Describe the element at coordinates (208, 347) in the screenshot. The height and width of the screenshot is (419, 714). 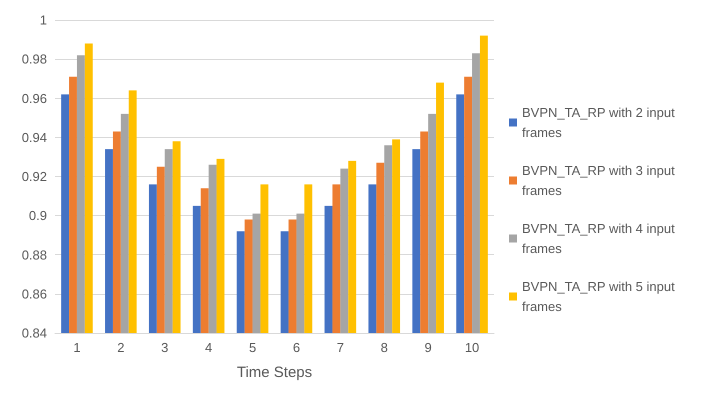
I see `x-tick-label: 4` at that location.